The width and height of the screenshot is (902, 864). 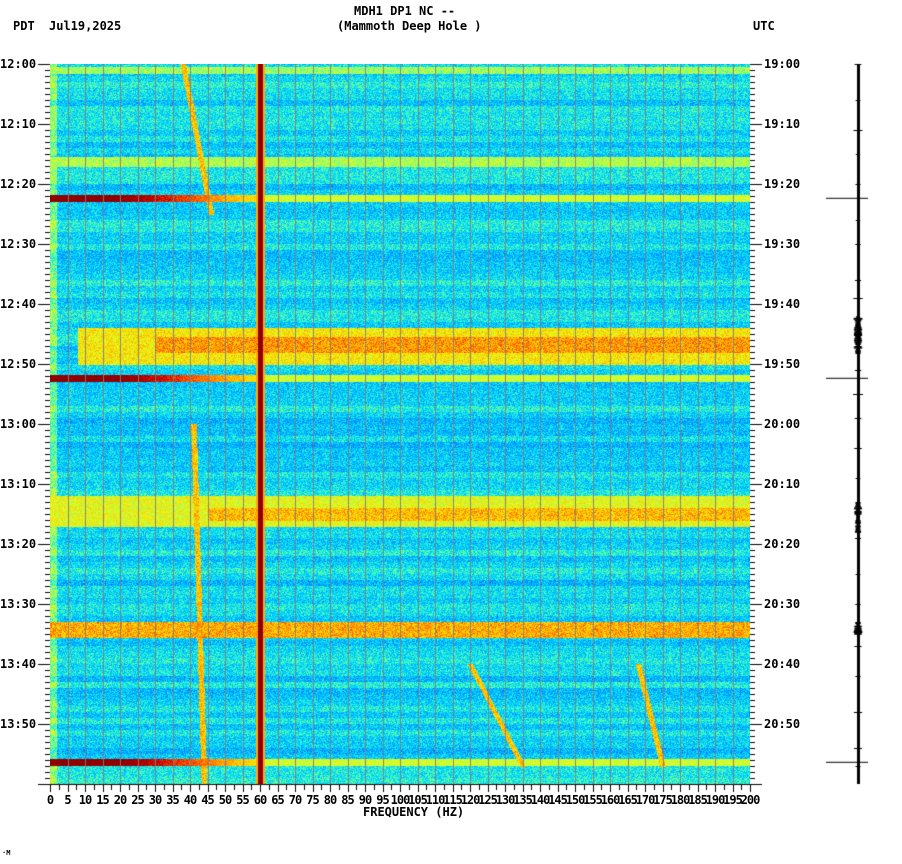 What do you see at coordinates (365, 800) in the screenshot?
I see `frequency-tick-label: 90` at bounding box center [365, 800].